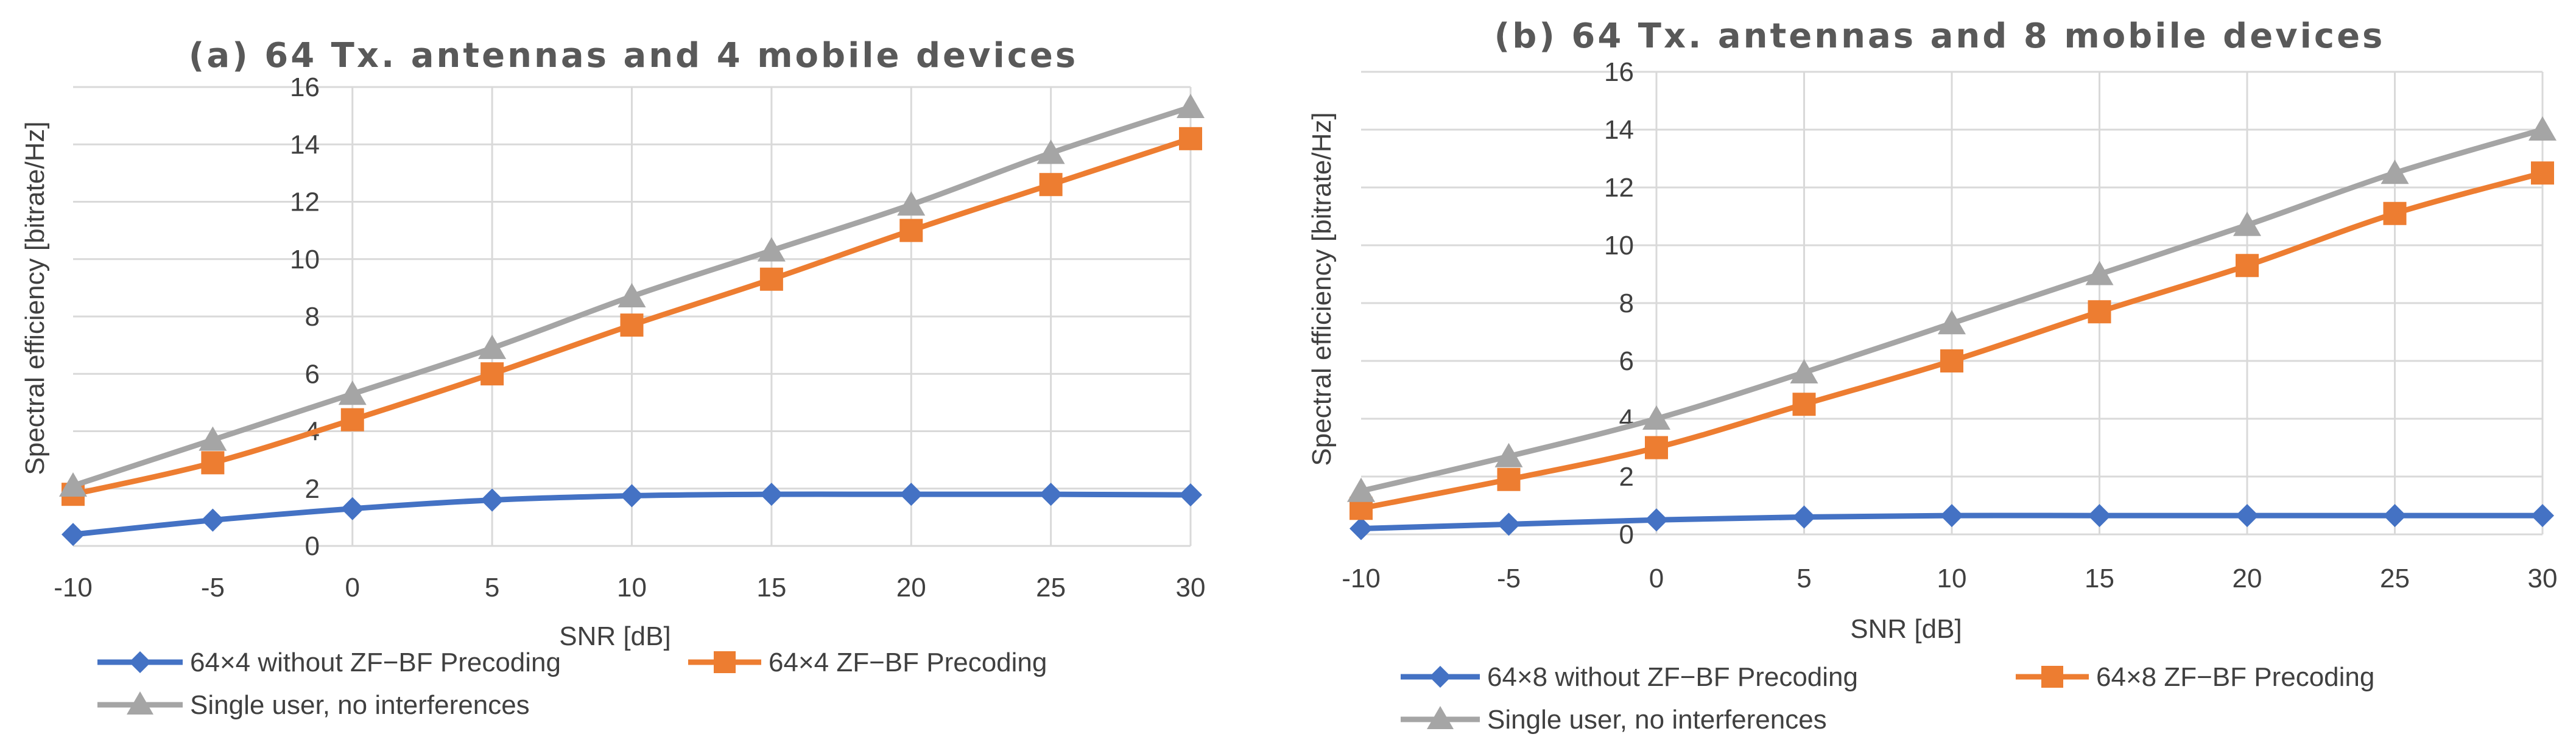 This screenshot has height=748, width=2576. I want to click on chart-b-legend-label-2: 64×8 ZF−BF Precoding, so click(2235, 677).